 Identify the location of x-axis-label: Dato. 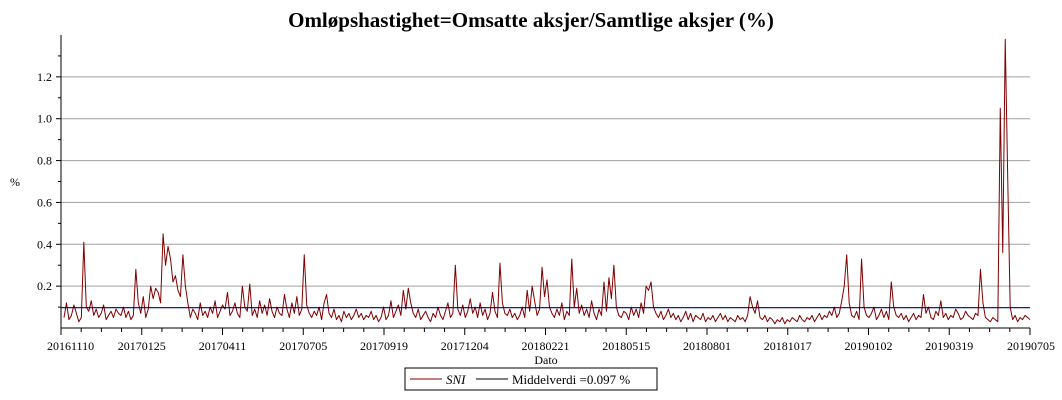
(545, 360).